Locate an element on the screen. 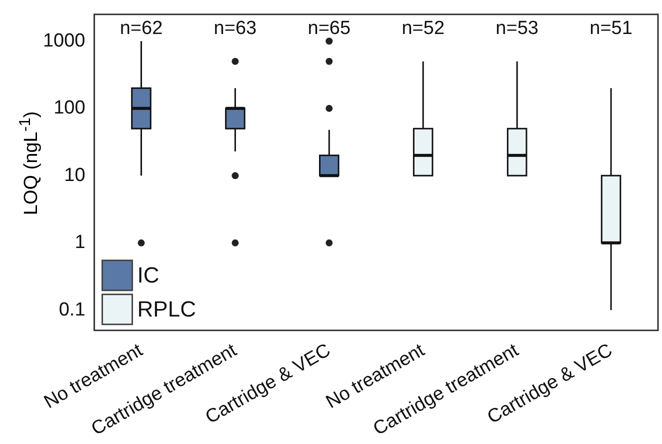 This screenshot has width=662, height=444. annotation: n=63 is located at coordinates (235, 29).